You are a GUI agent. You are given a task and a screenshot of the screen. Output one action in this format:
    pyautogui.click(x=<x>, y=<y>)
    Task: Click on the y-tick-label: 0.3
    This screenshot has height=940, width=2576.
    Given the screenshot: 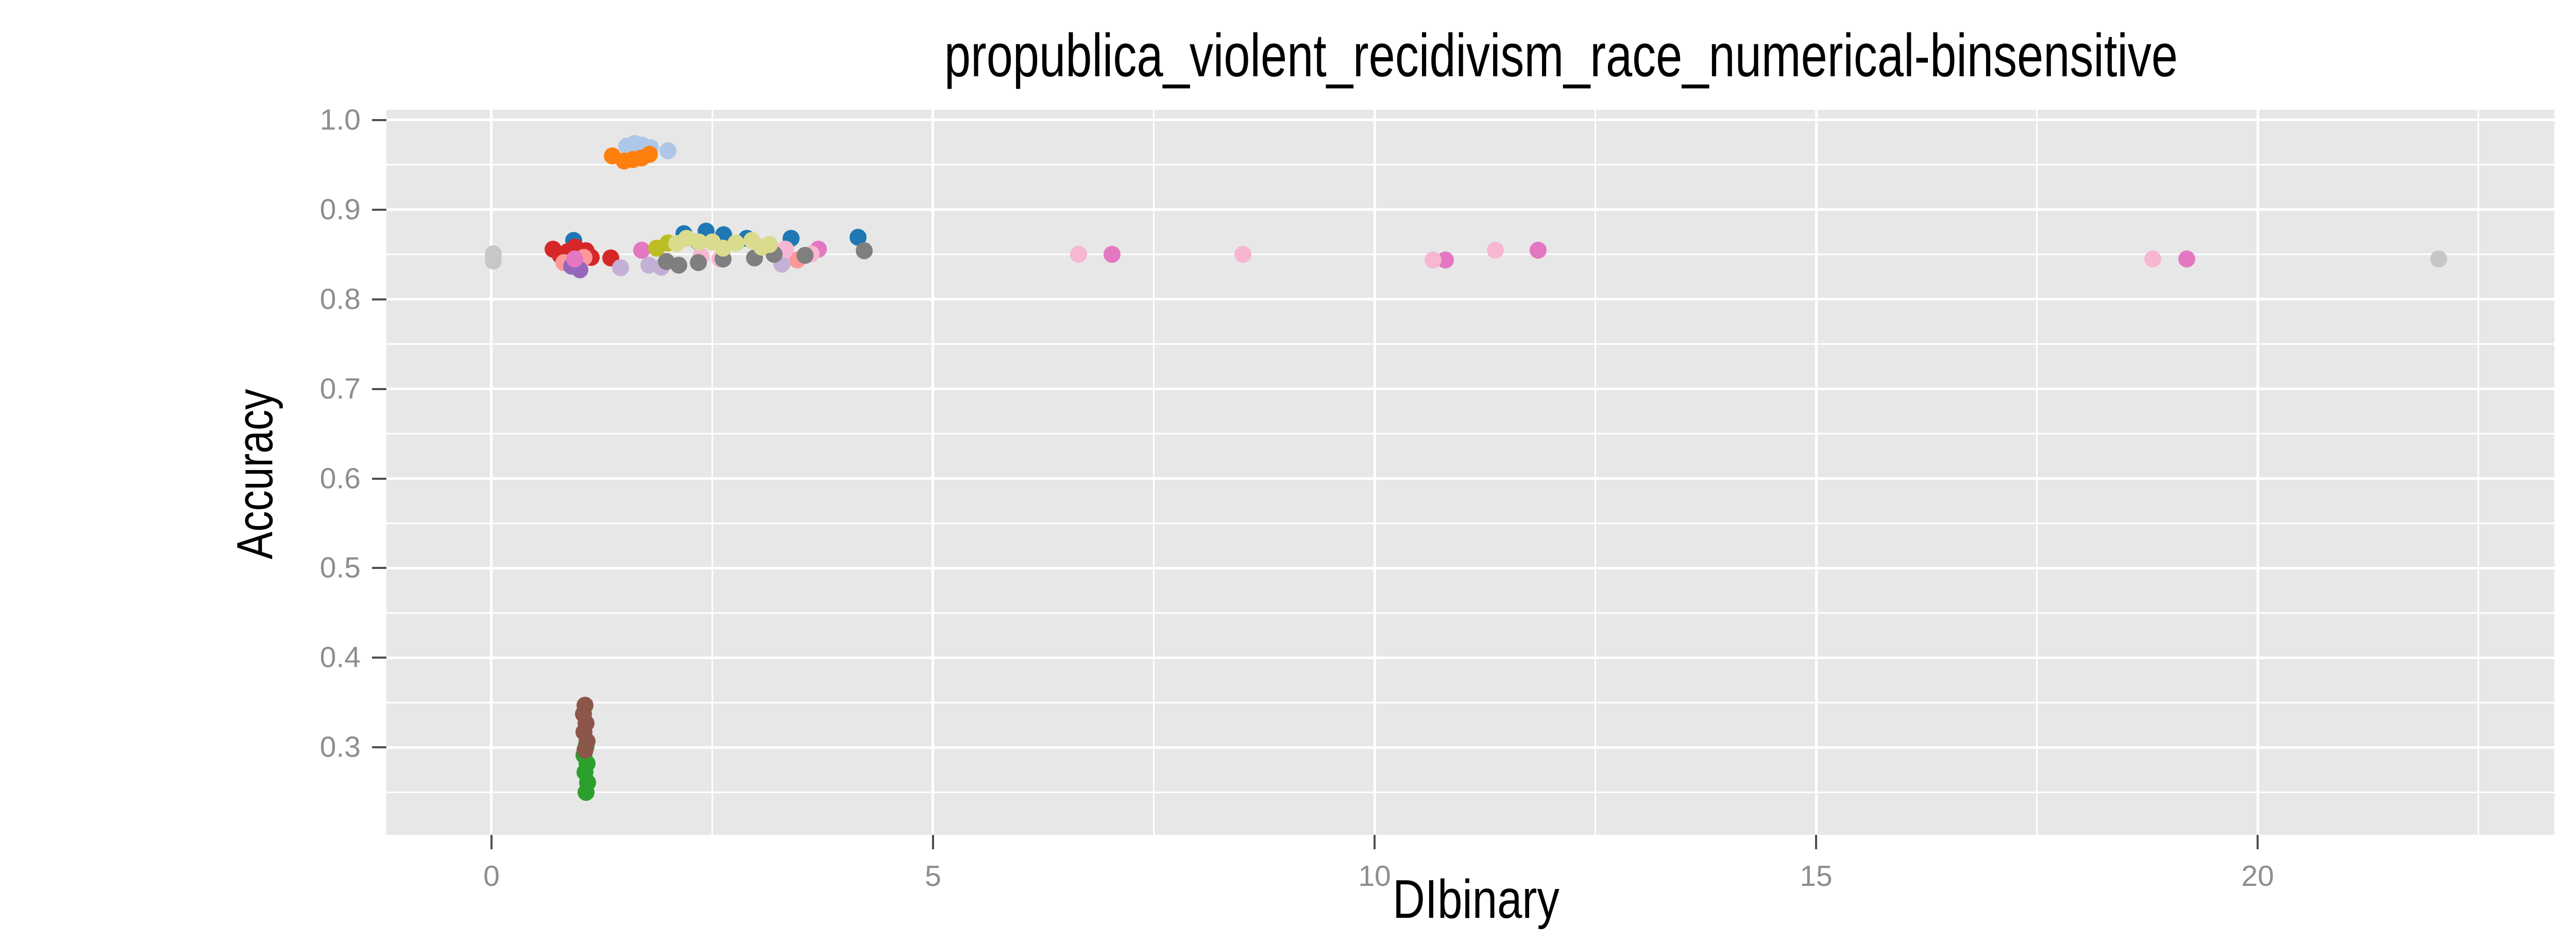 What is the action you would take?
    pyautogui.click(x=340, y=747)
    